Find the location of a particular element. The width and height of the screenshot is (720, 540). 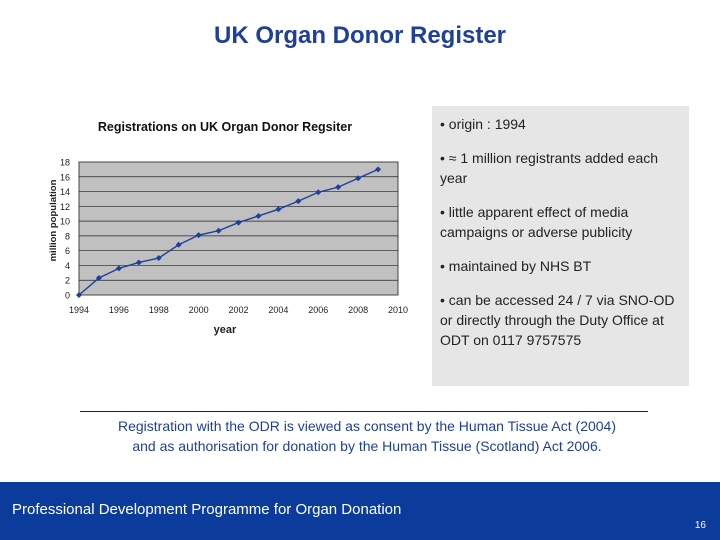

series-line is located at coordinates (228, 232).